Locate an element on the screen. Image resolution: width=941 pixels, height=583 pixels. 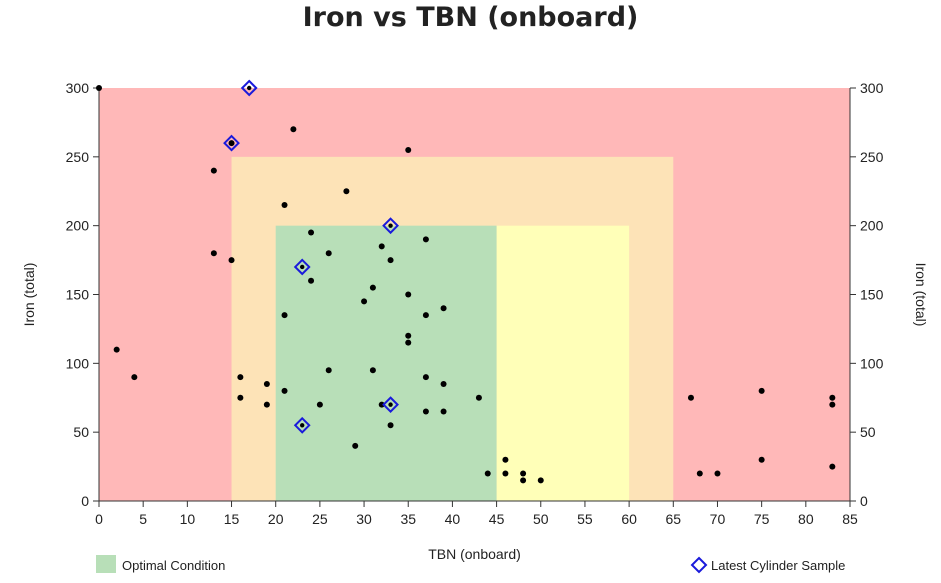
x-tick-label: 10 is located at coordinates (188, 519).